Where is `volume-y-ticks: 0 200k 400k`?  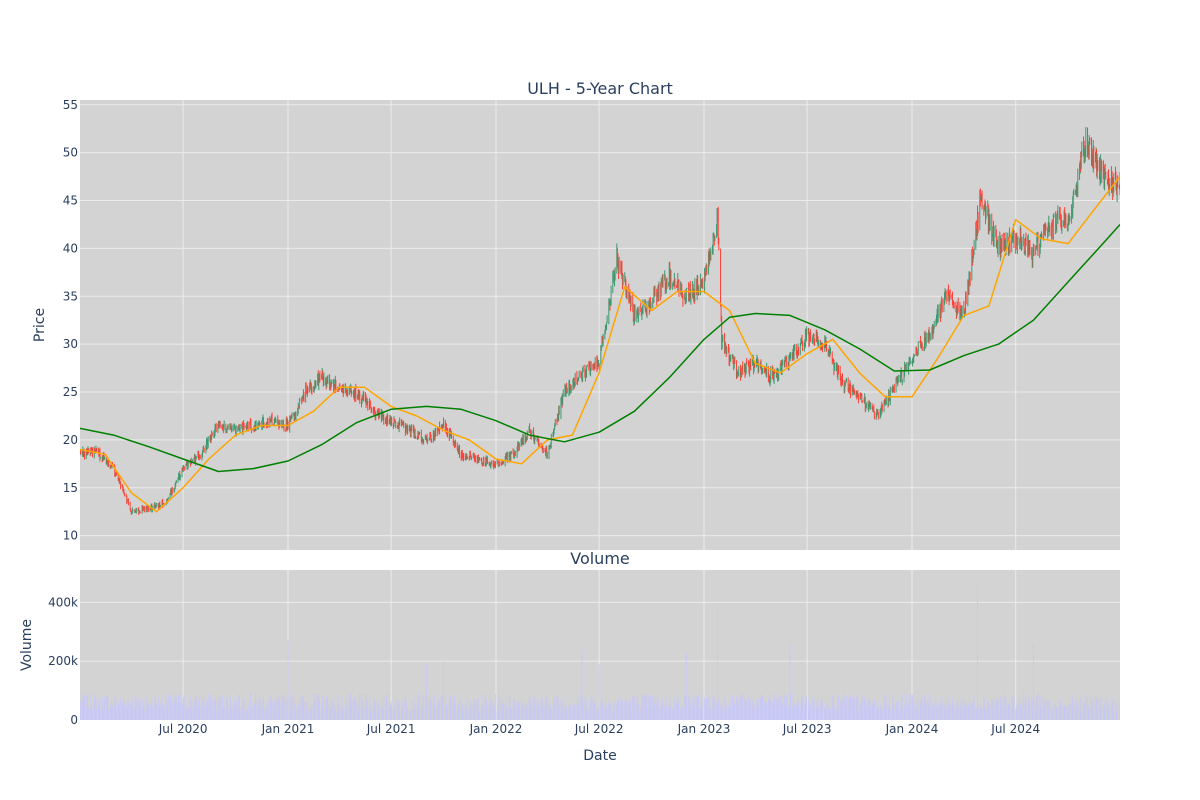
volume-y-ticks: 0 200k 400k is located at coordinates (584, 661).